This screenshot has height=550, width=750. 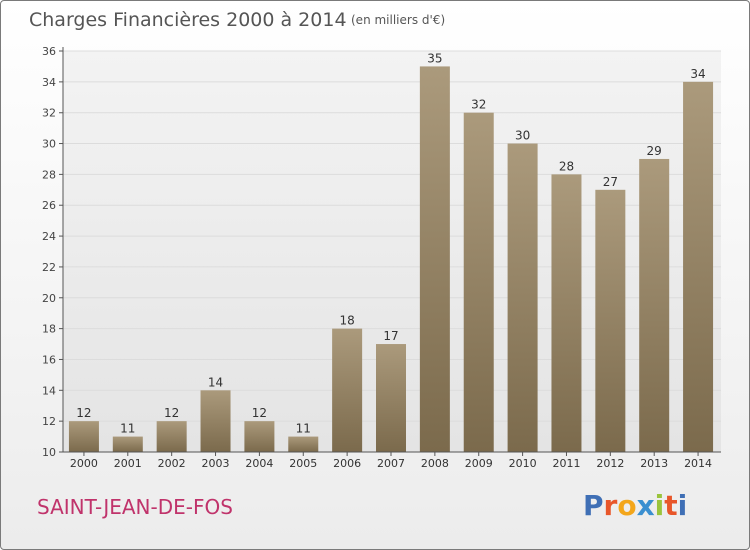 I want to click on bar-value-label: 14, so click(x=215, y=382).